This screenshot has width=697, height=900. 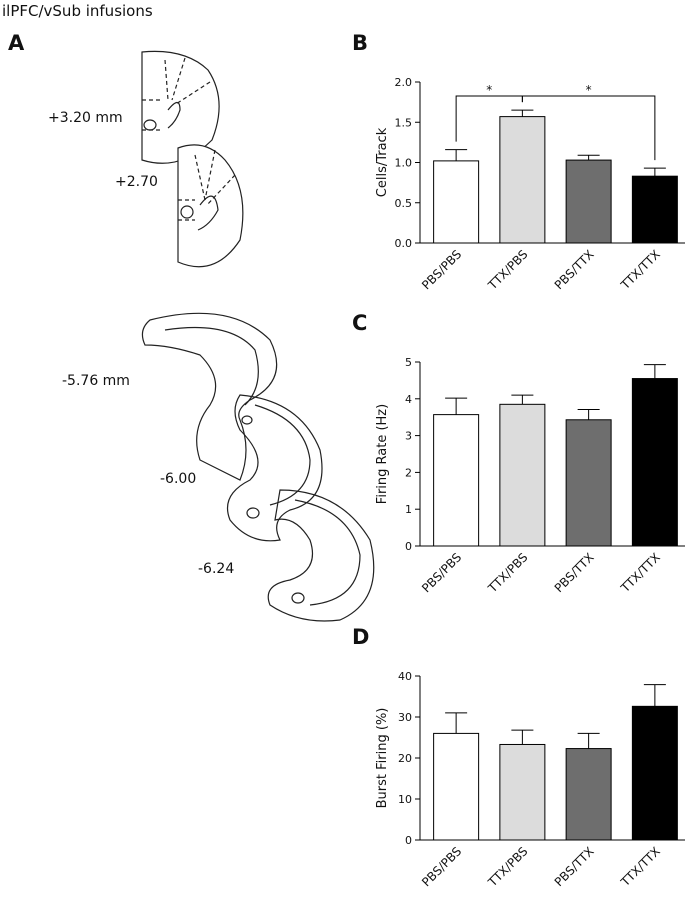 What do you see at coordinates (16, 43) in the screenshot?
I see `panel-label: A` at bounding box center [16, 43].